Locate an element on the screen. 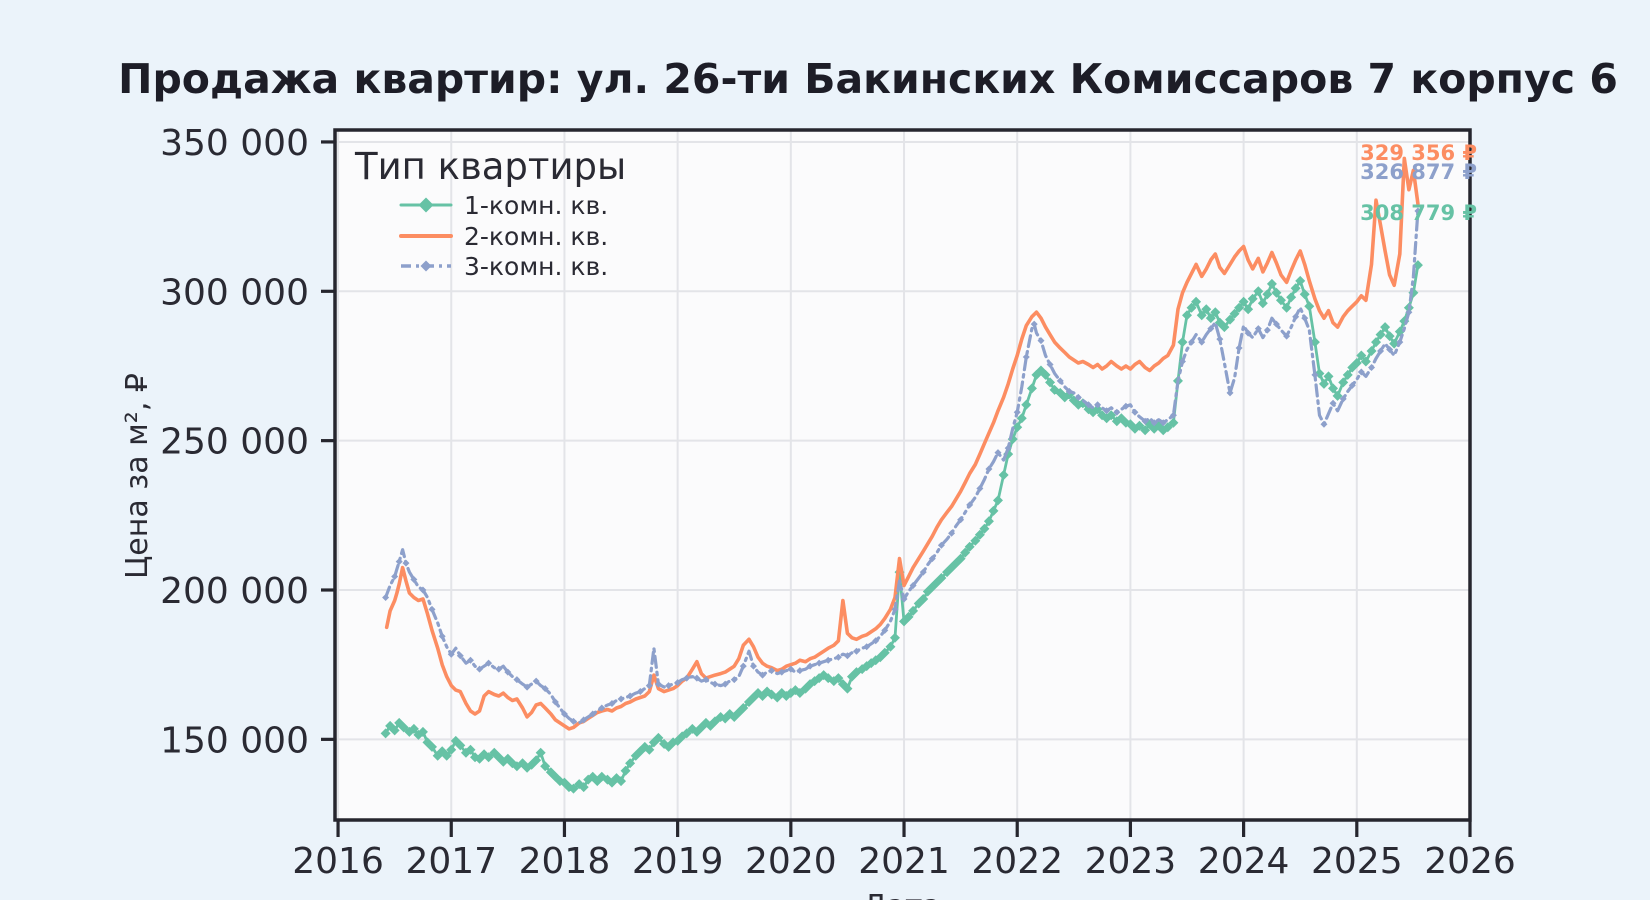 The height and width of the screenshot is (900, 1650). x-tick-label: 2024 is located at coordinates (1244, 861).